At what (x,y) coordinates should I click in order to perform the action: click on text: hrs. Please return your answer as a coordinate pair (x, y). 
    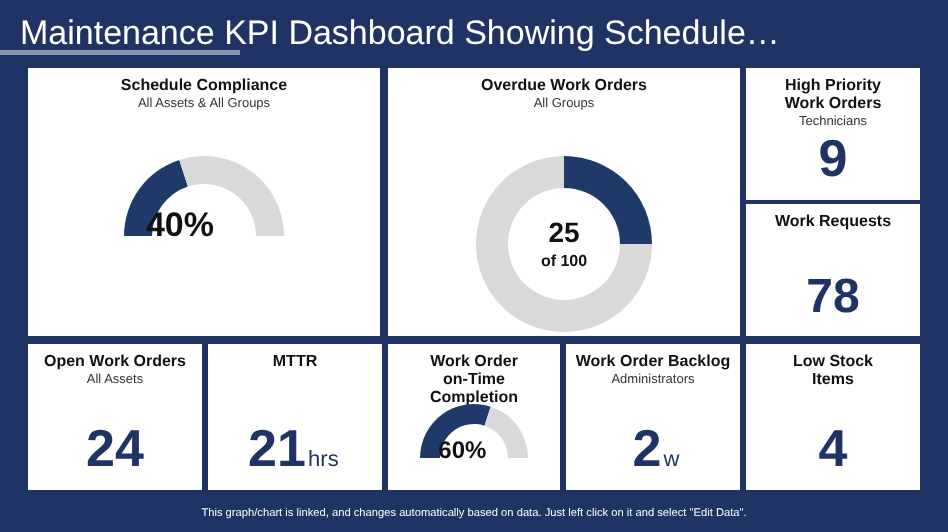
    Looking at the image, I should click on (324, 460).